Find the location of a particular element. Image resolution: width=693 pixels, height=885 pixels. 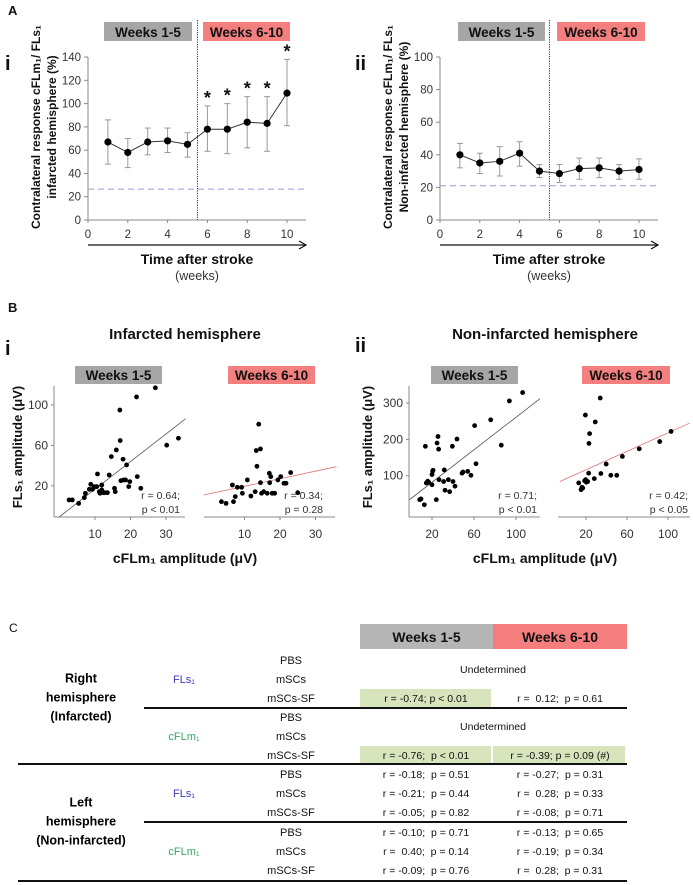

correlation-cell: r = -0.39; p = 0.09 (#) is located at coordinates (560, 755).